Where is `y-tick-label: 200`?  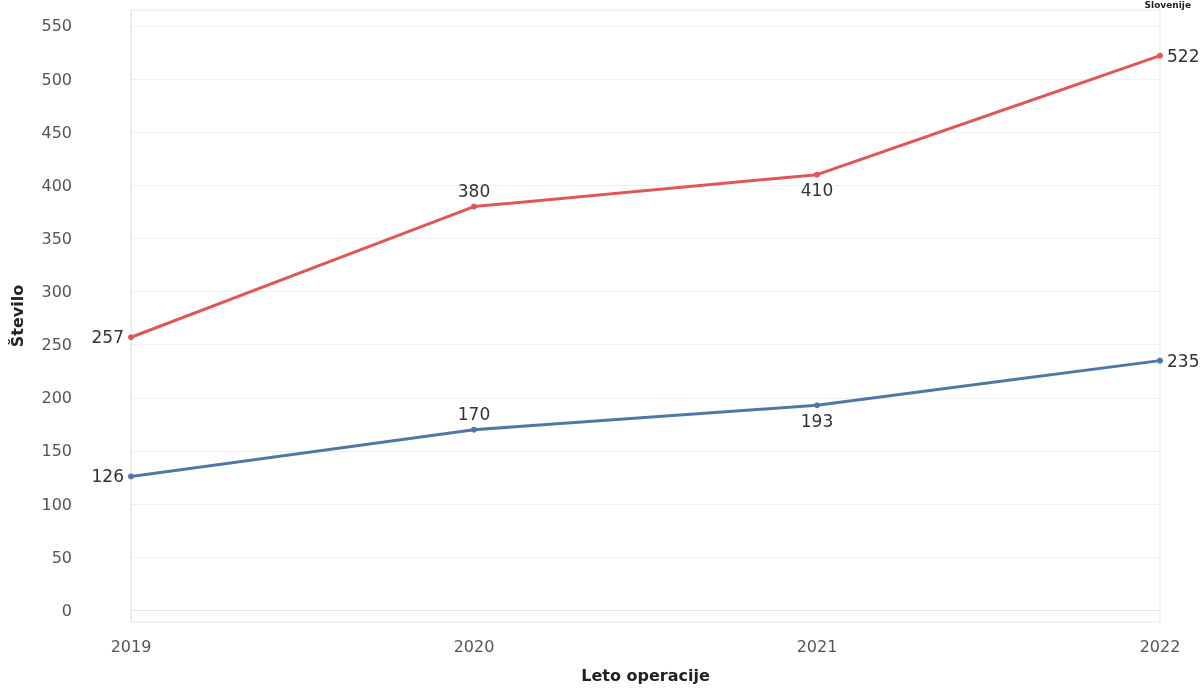
y-tick-label: 200 is located at coordinates (56, 398).